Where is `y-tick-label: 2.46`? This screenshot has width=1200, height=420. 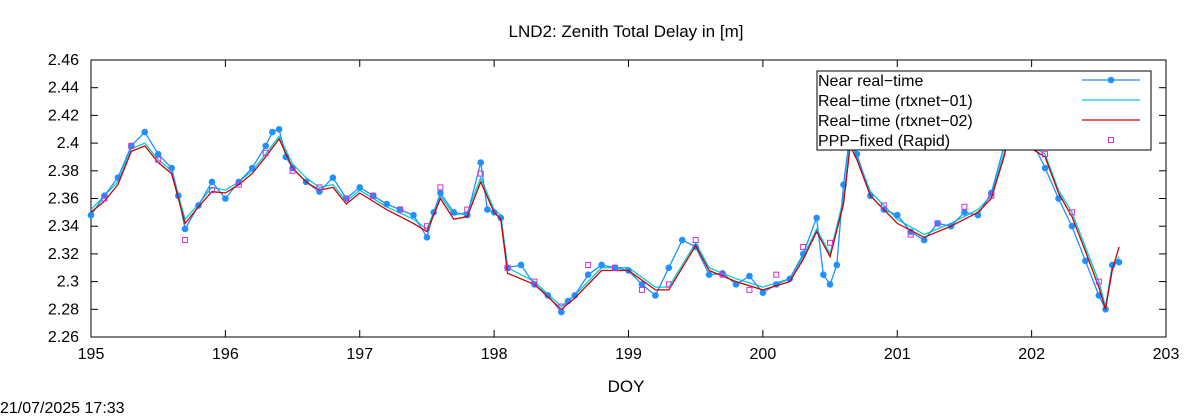
y-tick-label: 2.46 is located at coordinates (63, 60).